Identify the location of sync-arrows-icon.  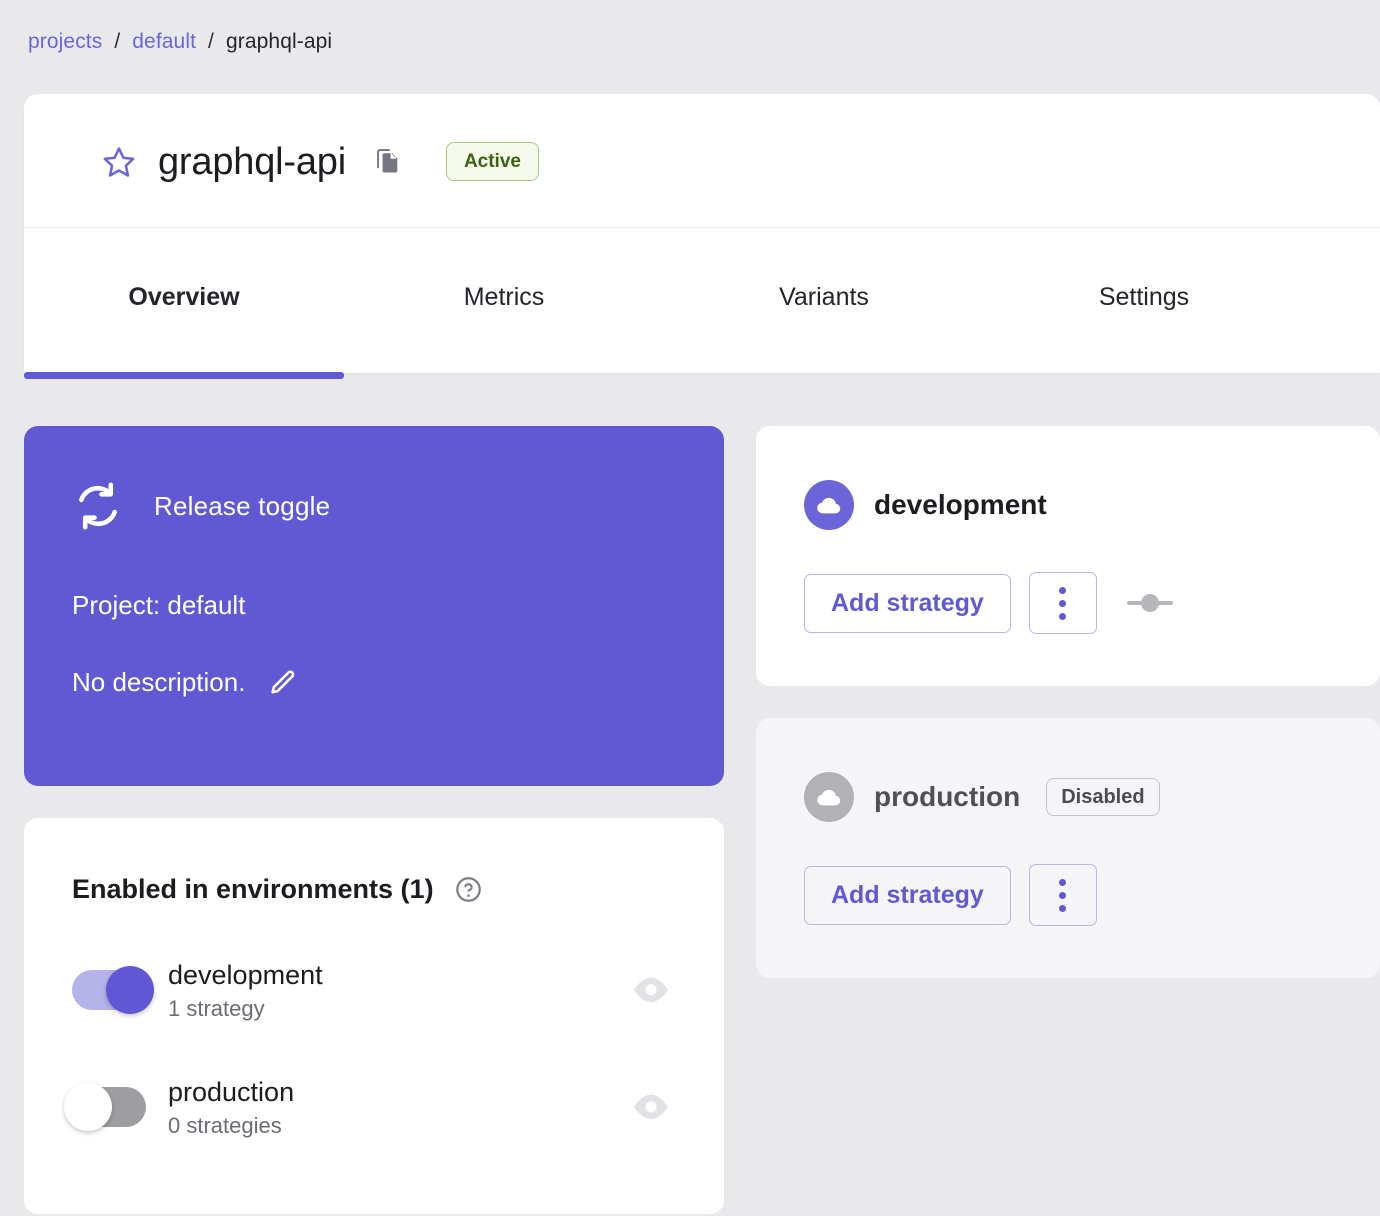
(98, 506).